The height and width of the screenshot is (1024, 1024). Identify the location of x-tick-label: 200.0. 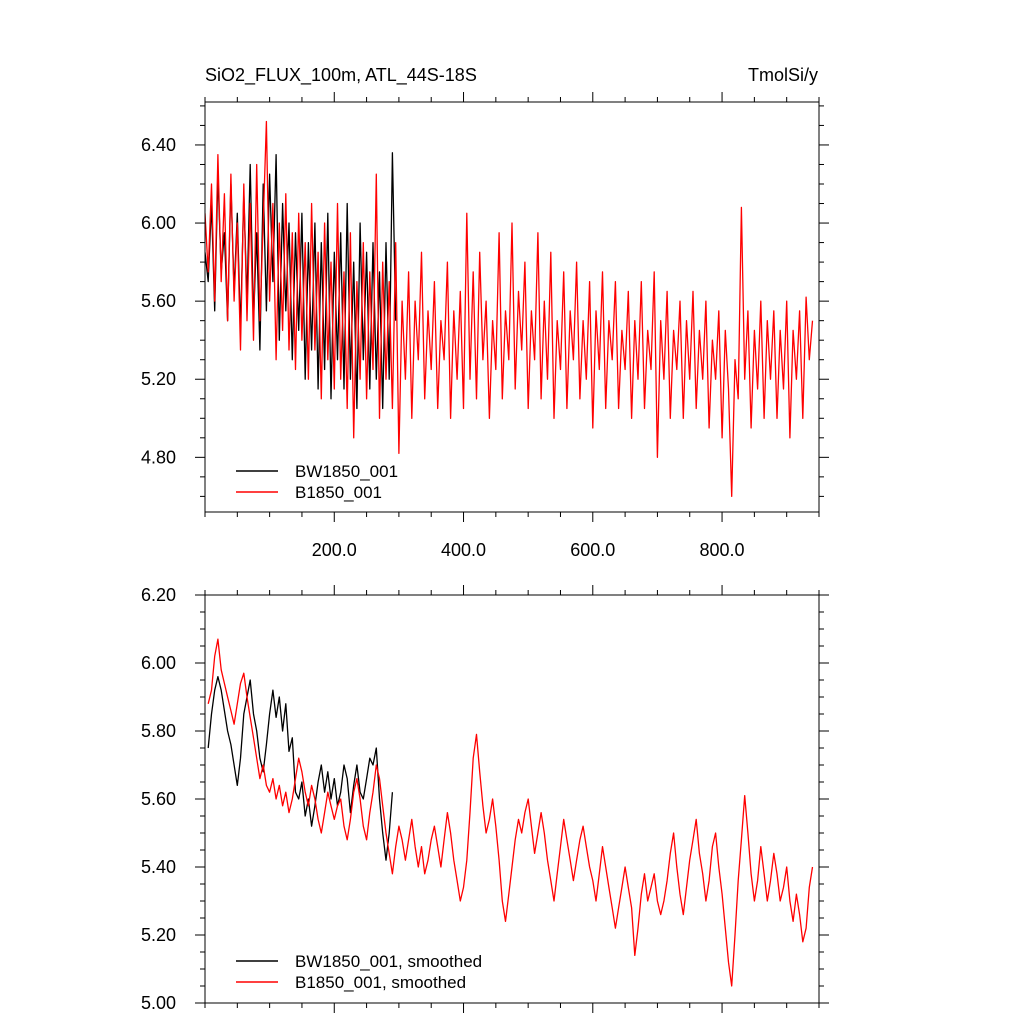
(334, 550).